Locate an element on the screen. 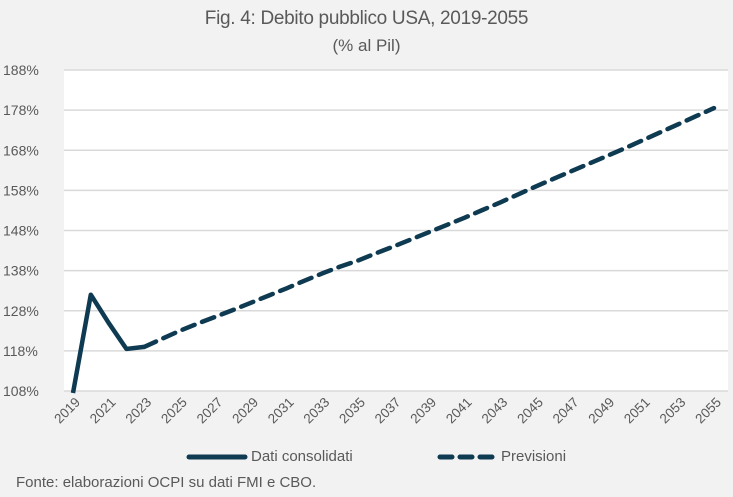 This screenshot has height=497, width=733. x-tick-label: 2035 is located at coordinates (352, 411).